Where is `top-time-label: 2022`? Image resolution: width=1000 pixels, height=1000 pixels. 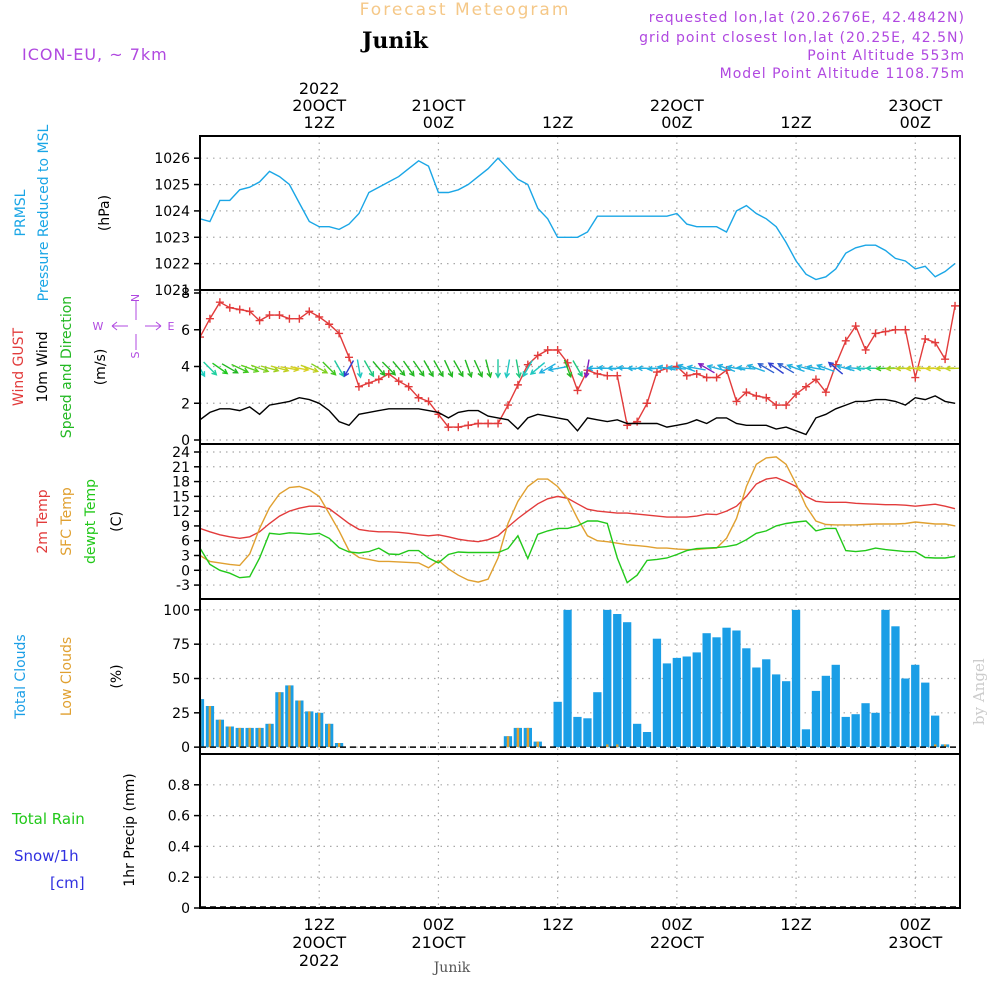 top-time-label: 2022 is located at coordinates (319, 88).